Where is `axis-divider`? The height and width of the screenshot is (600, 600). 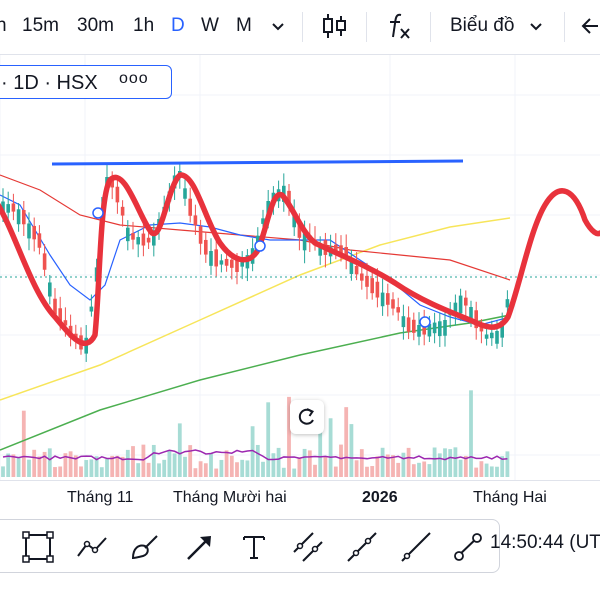
axis-divider is located at coordinates (300, 480).